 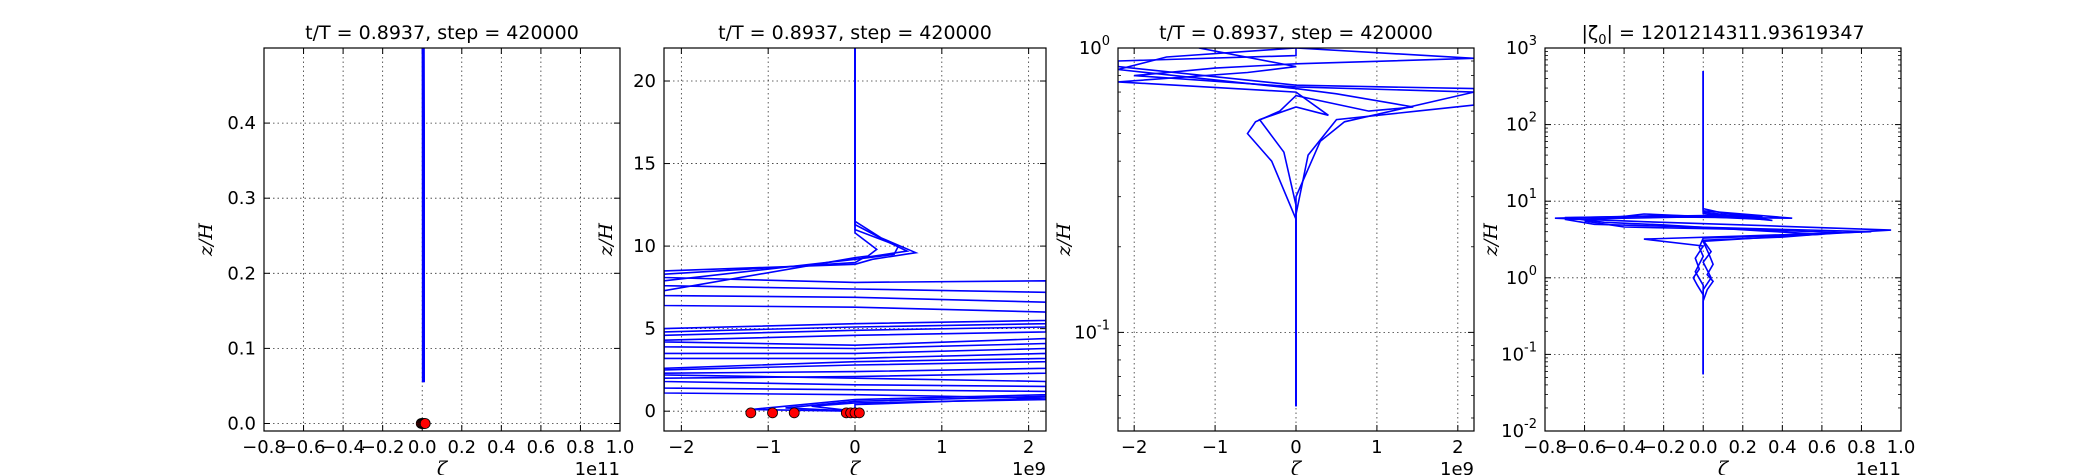 I want to click on y-tick-label: 10⁻², so click(x=1519, y=429).